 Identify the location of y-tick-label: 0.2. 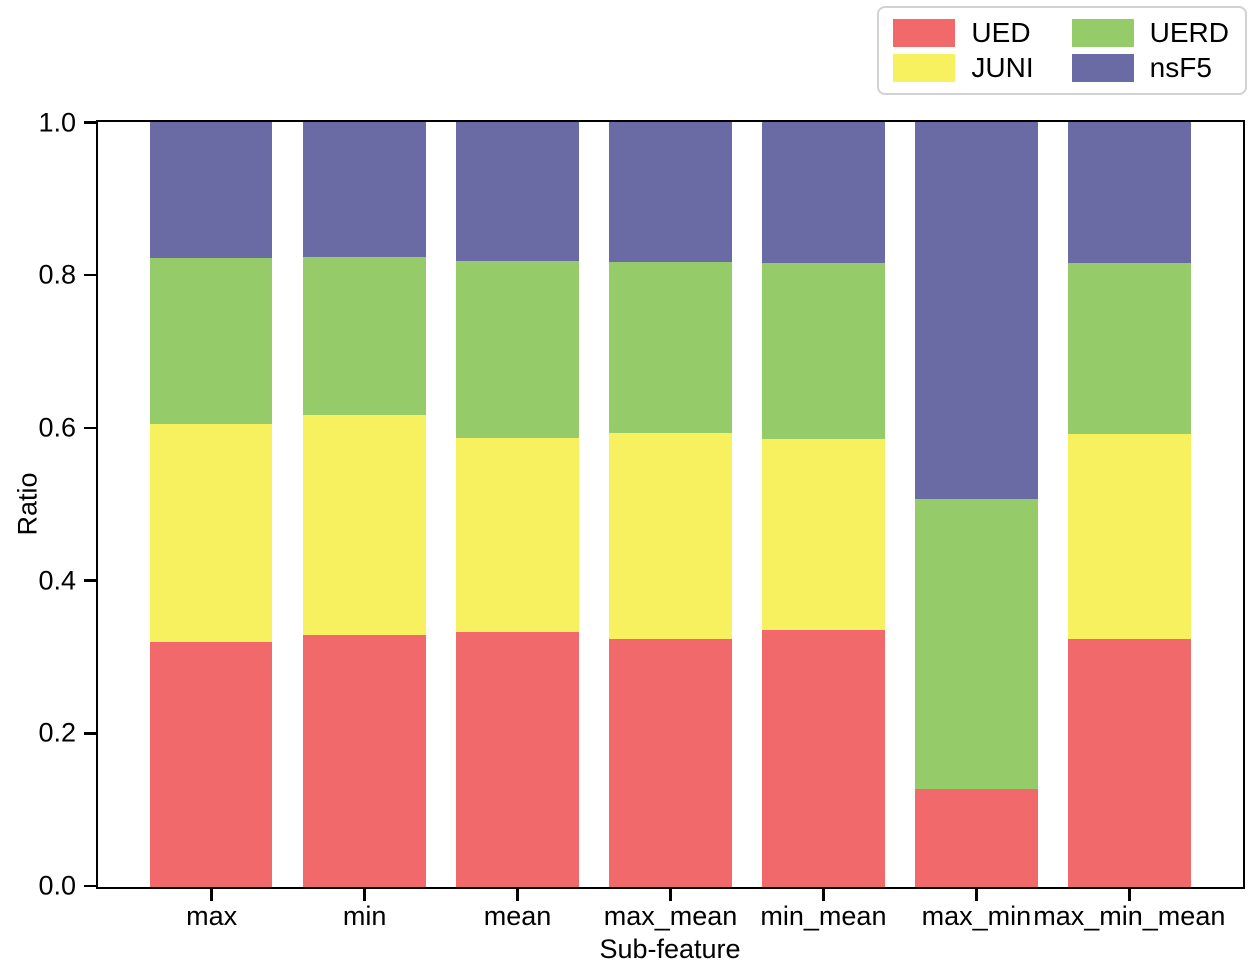
(57, 732).